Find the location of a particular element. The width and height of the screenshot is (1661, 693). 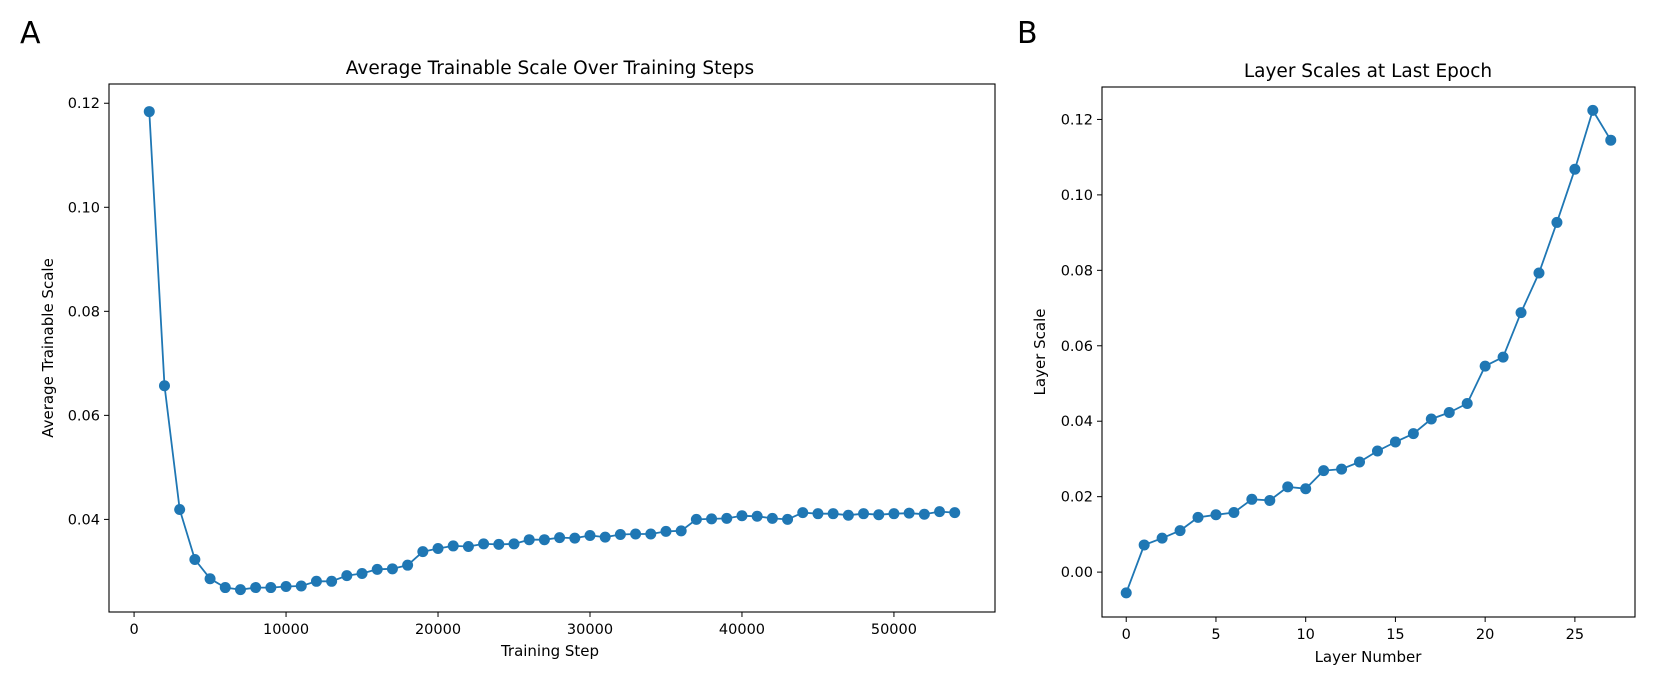

panel-label-a: A is located at coordinates (30, 33).